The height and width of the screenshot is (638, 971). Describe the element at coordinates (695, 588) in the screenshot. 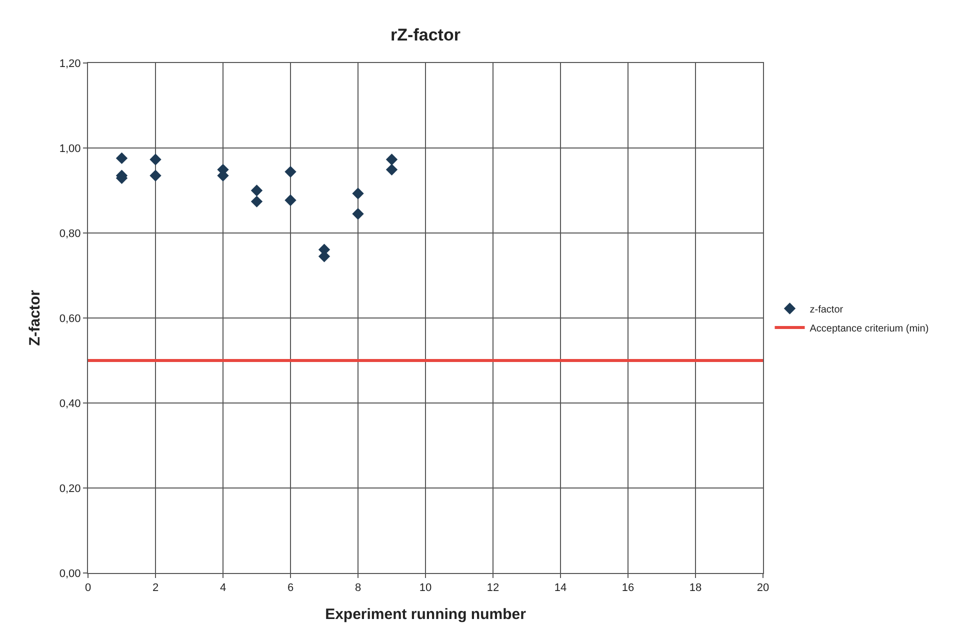

I see `x-tick-label: 18` at that location.